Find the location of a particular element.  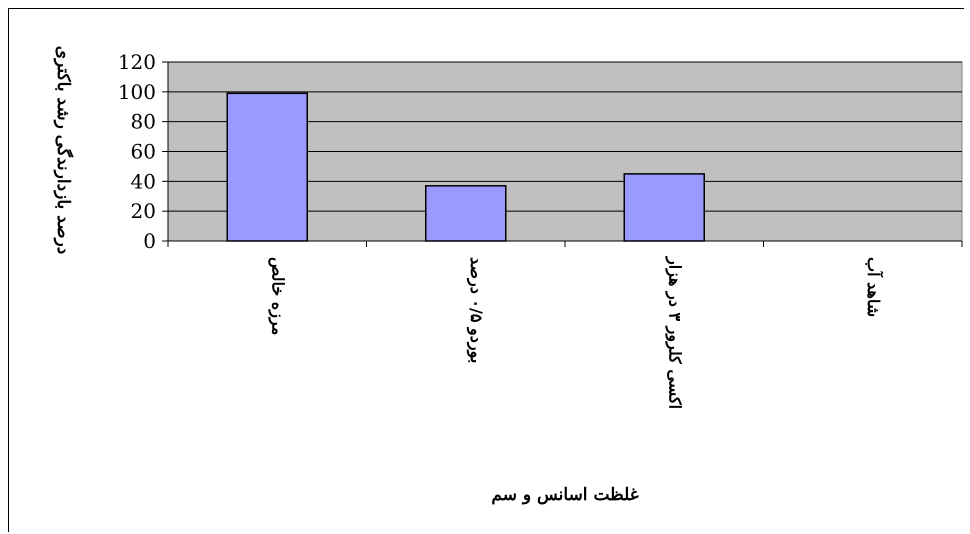

y-tick-label: 120 is located at coordinates (137, 62).